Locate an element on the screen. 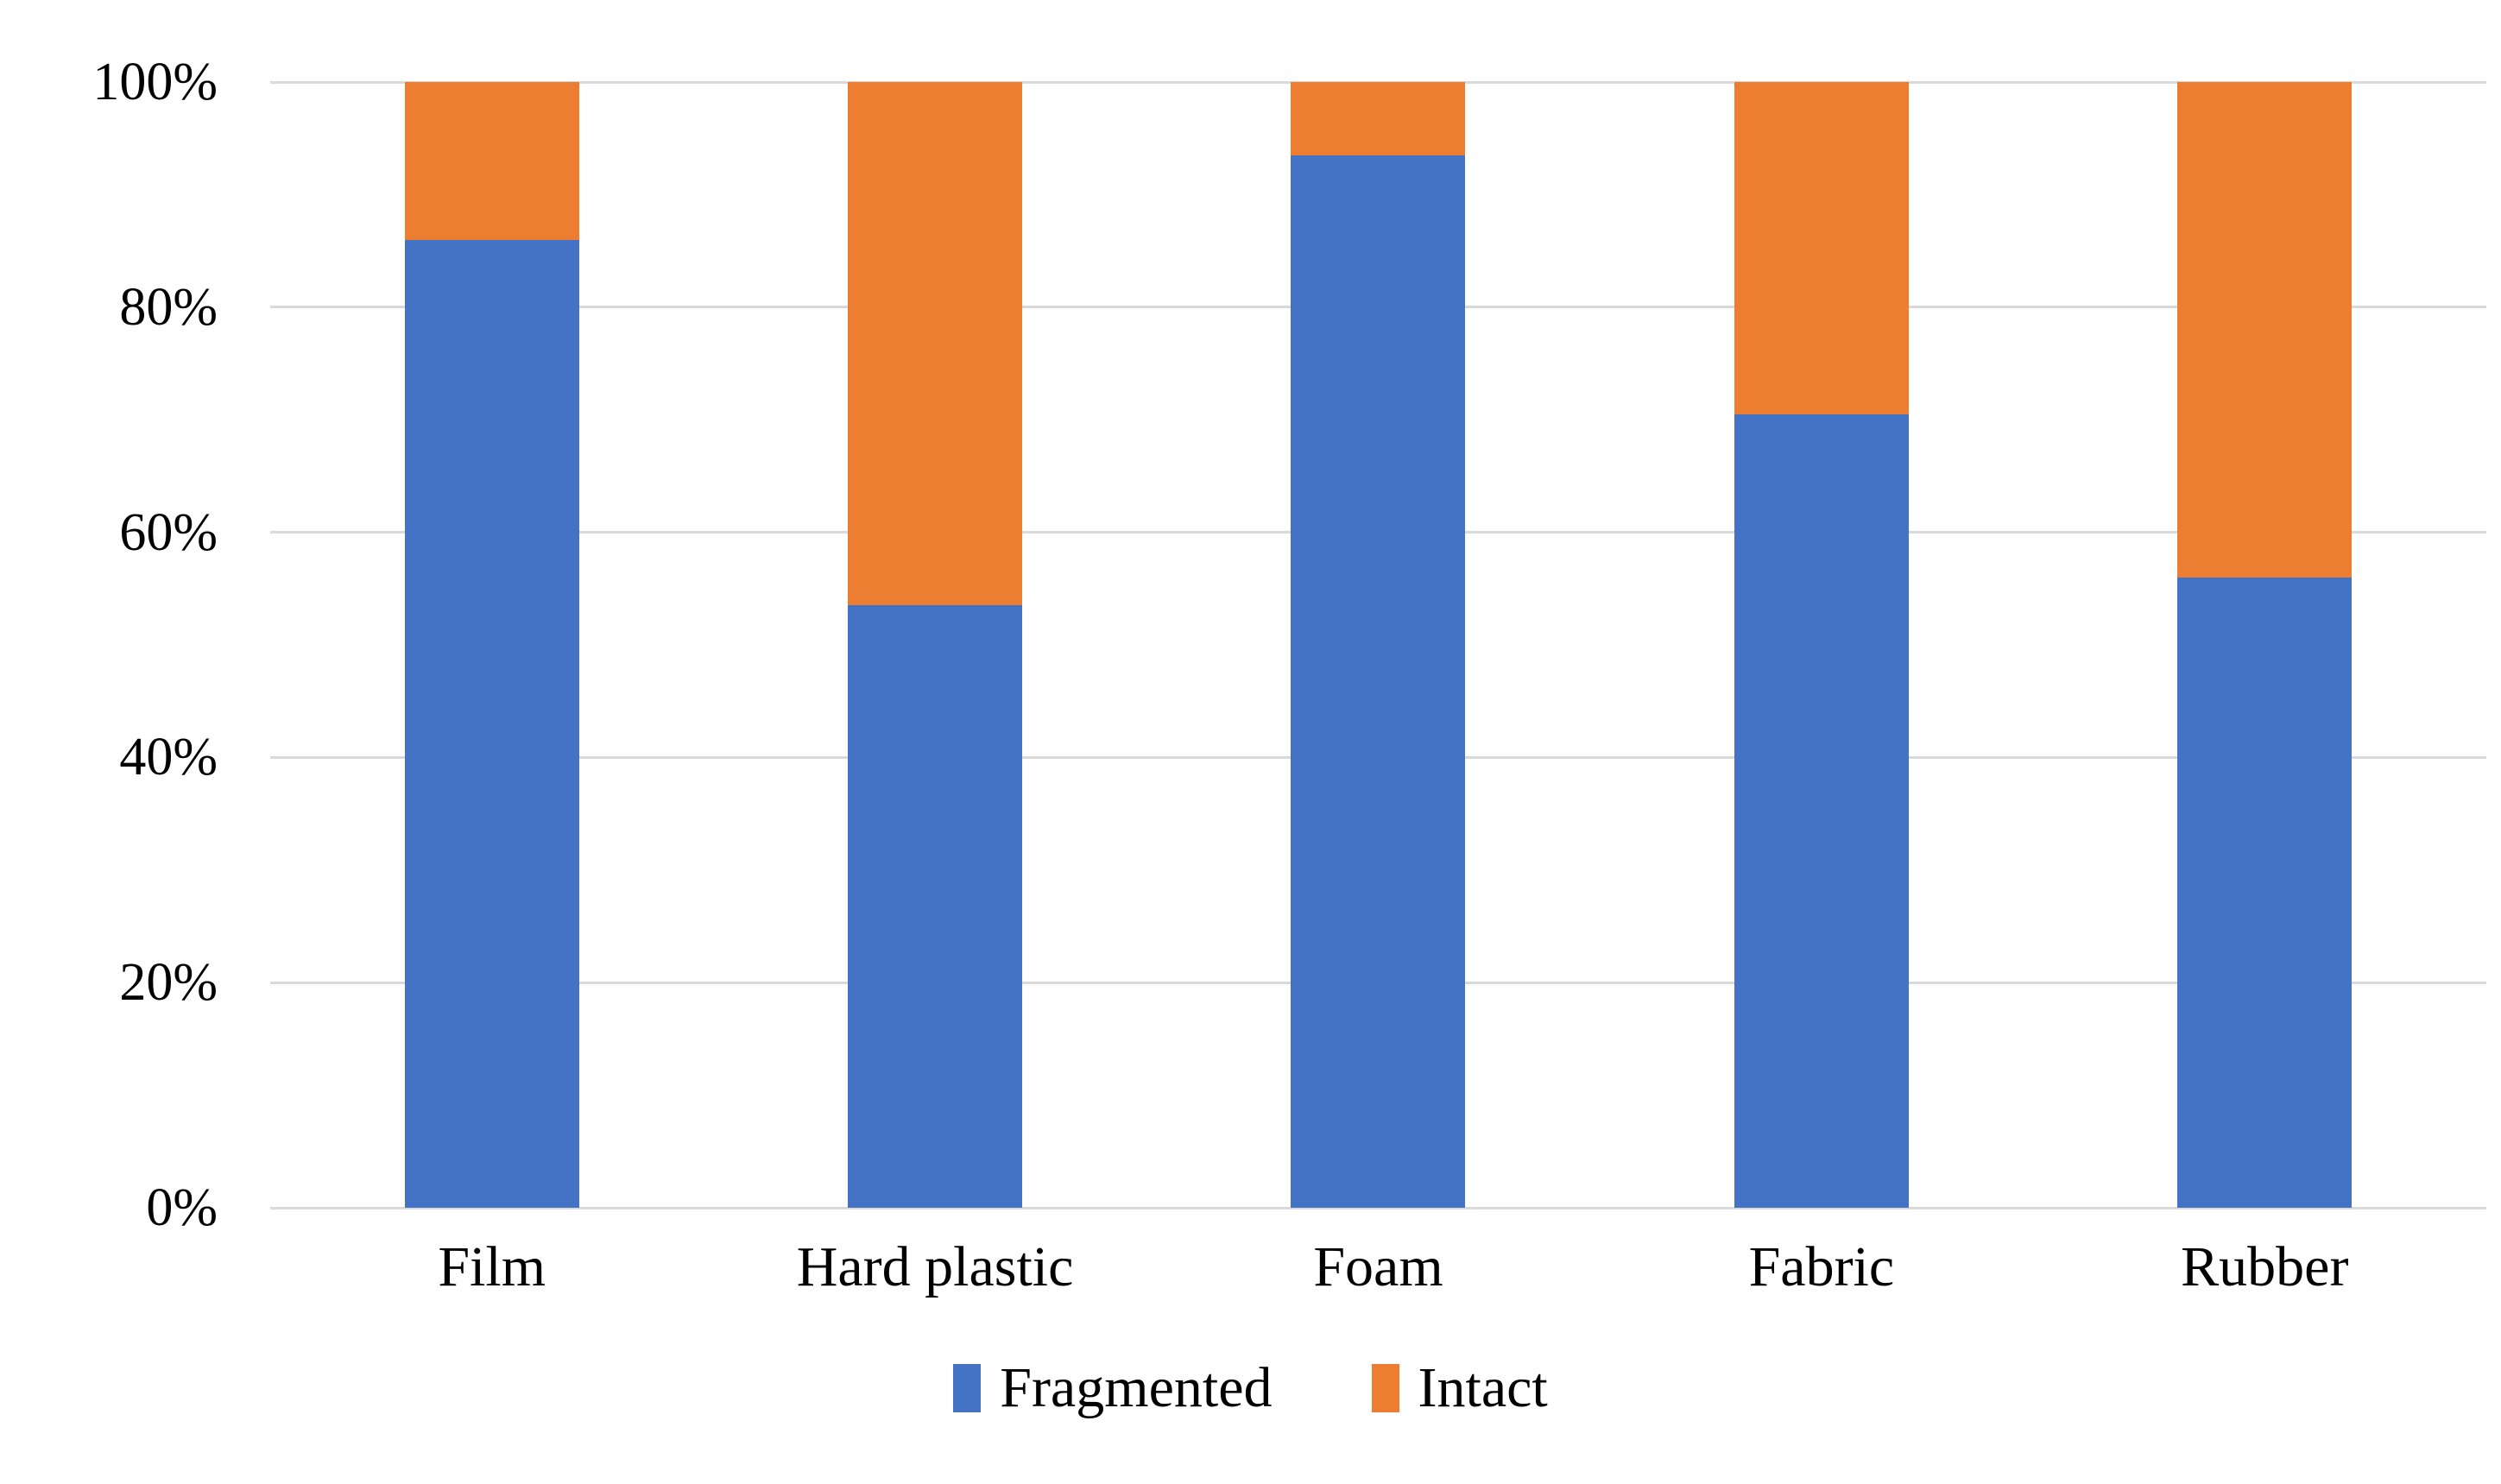 Image resolution: width=2501 pixels, height=1484 pixels. x-category-label-hard-plastic: Hard plastic is located at coordinates (935, 1266).